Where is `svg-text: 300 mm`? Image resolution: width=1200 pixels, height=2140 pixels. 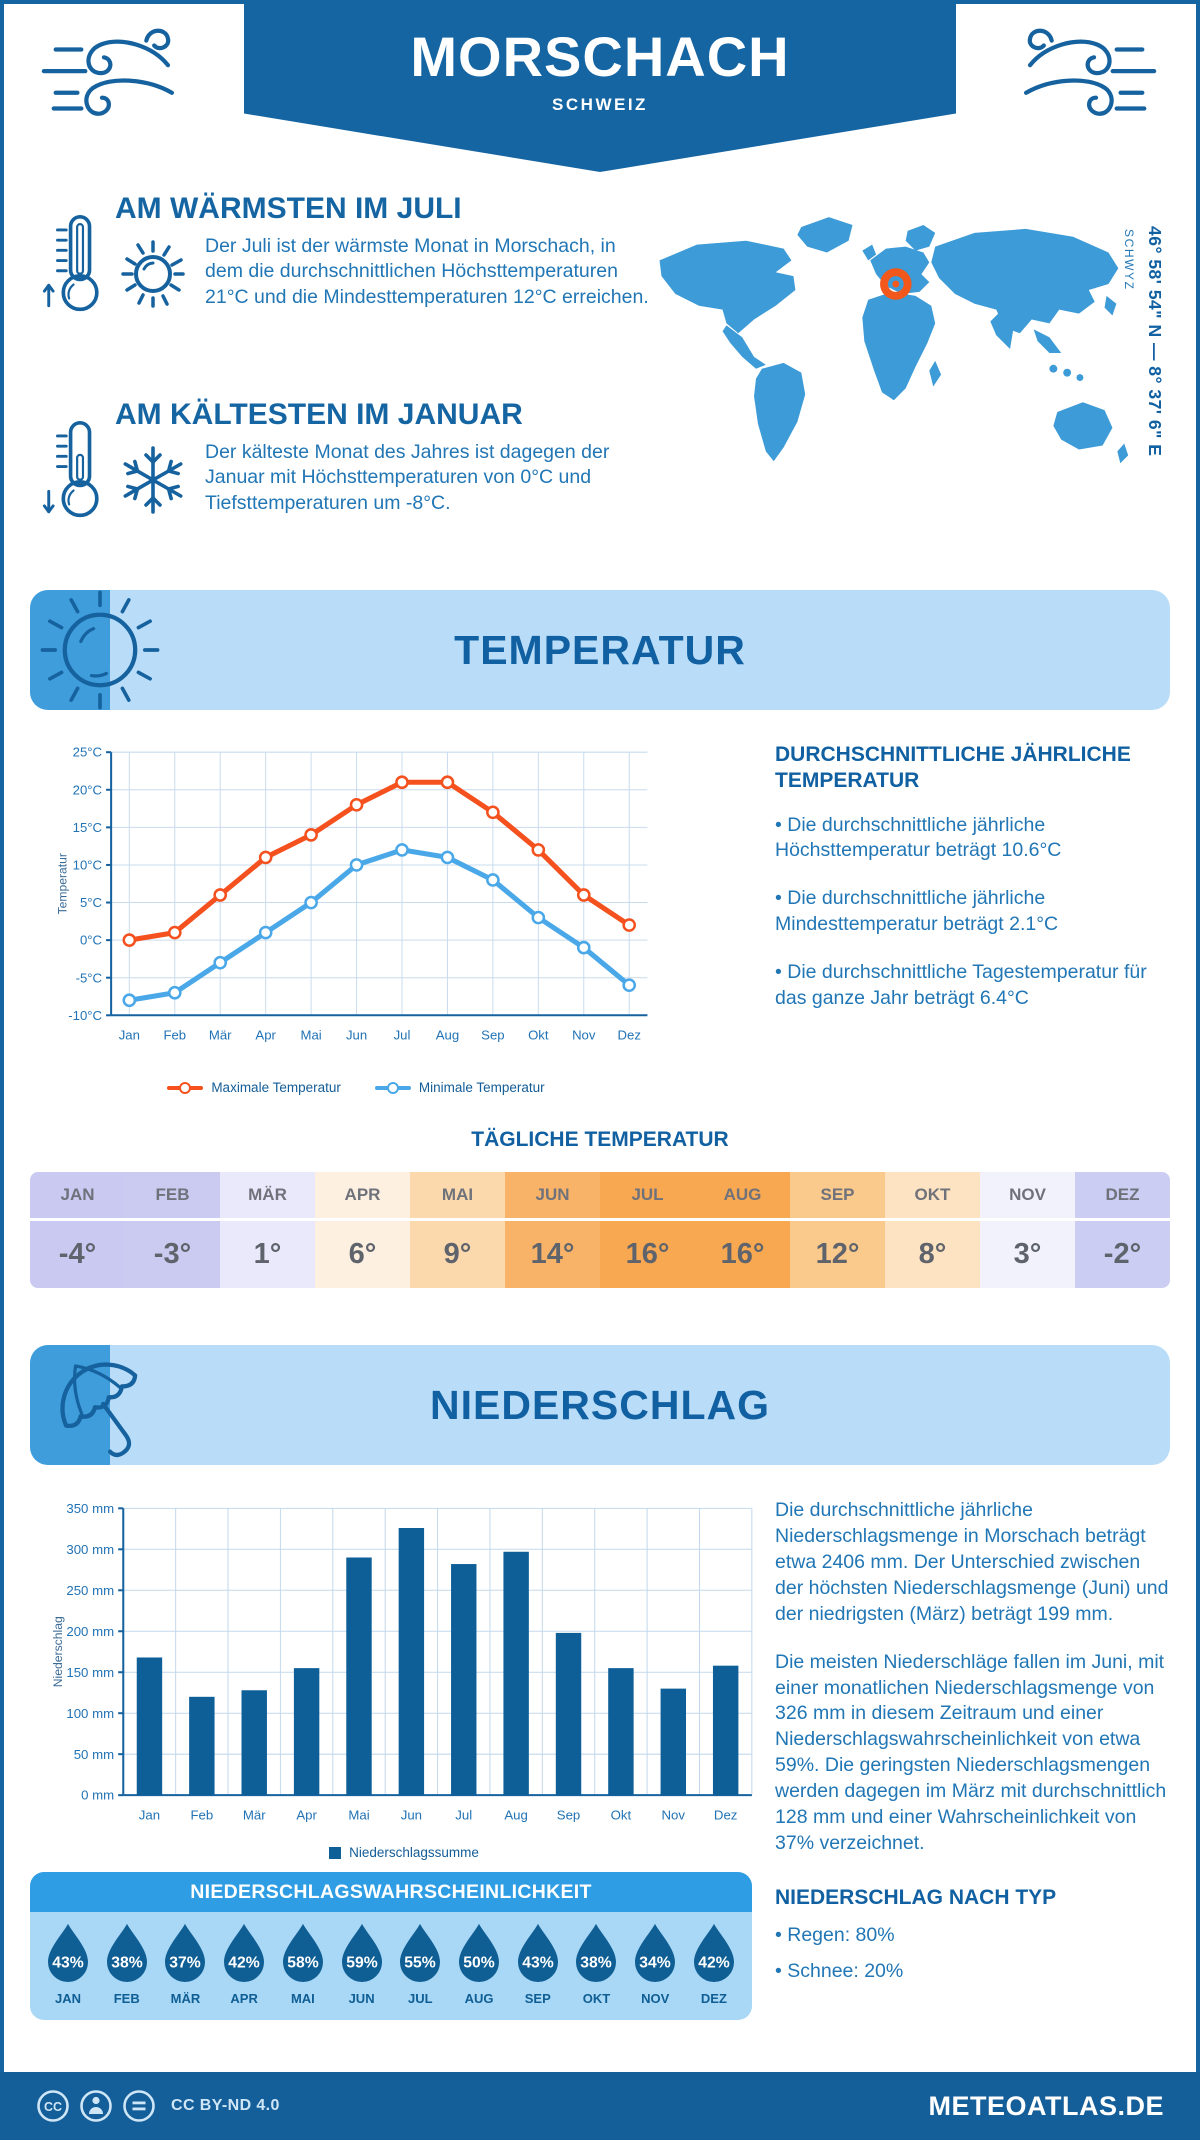
svg-text: 300 mm is located at coordinates (90, 1549).